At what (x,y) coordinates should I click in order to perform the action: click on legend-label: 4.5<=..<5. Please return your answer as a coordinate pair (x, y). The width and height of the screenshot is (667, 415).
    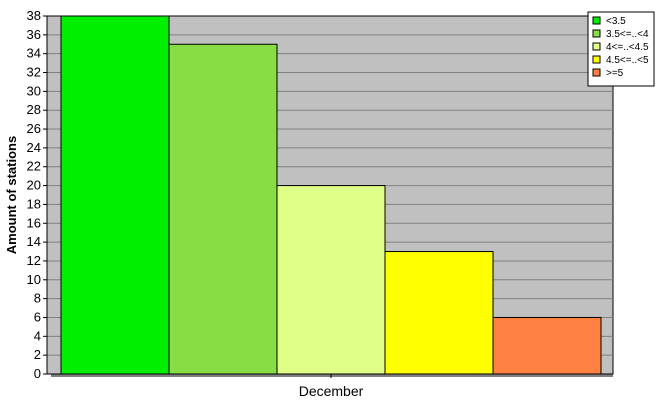
    Looking at the image, I should click on (627, 60).